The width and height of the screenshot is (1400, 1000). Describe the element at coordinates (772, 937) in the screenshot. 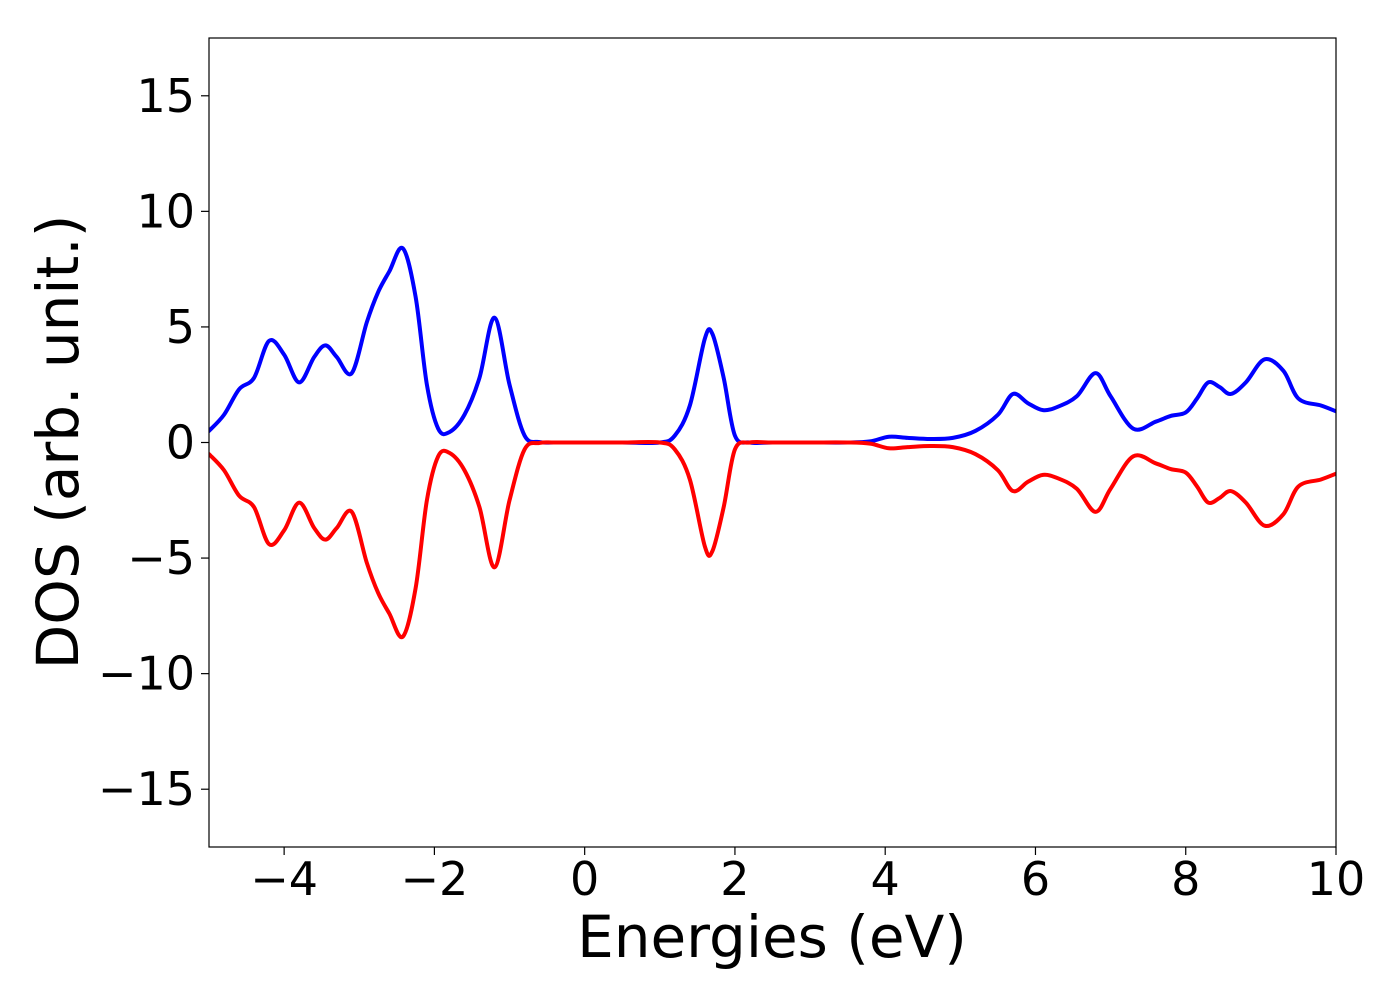

I see `x-axis-title: Energies (eV)` at that location.